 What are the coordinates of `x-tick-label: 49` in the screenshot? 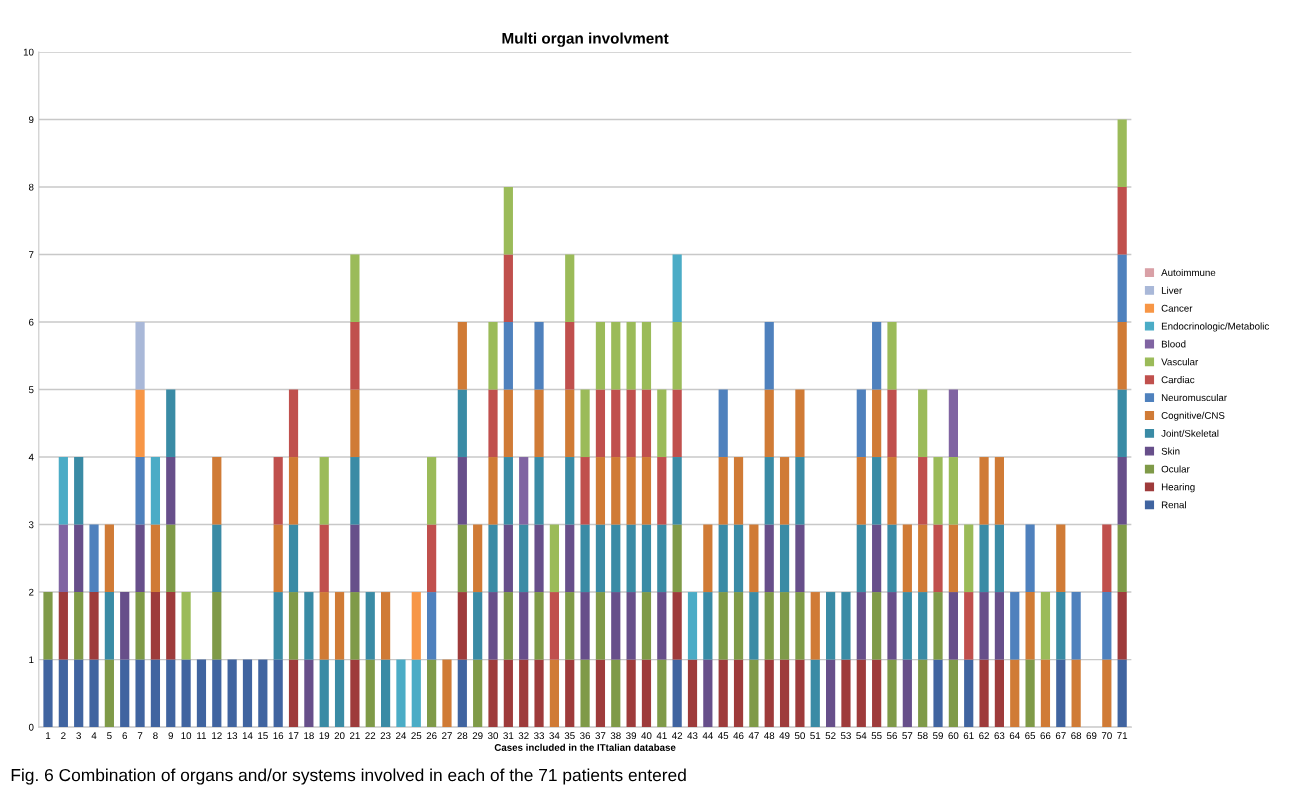 It's located at (784, 736).